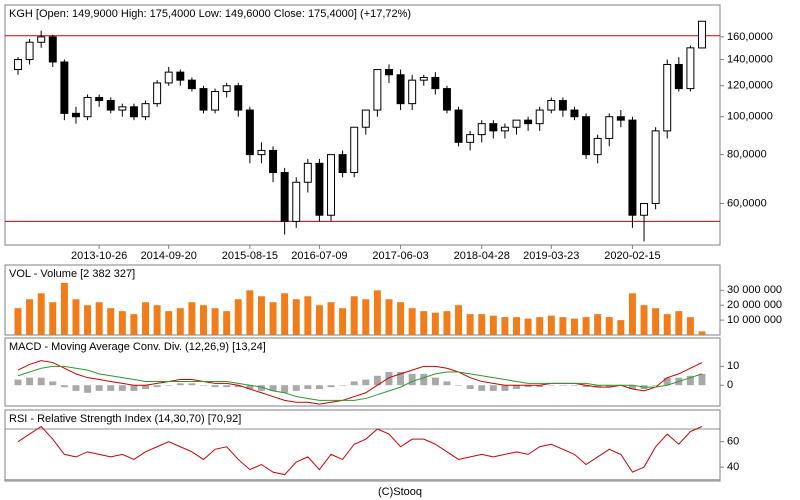 The width and height of the screenshot is (800, 500). Describe the element at coordinates (551, 256) in the screenshot. I see `x-tick-label: 2019-03-23` at that location.